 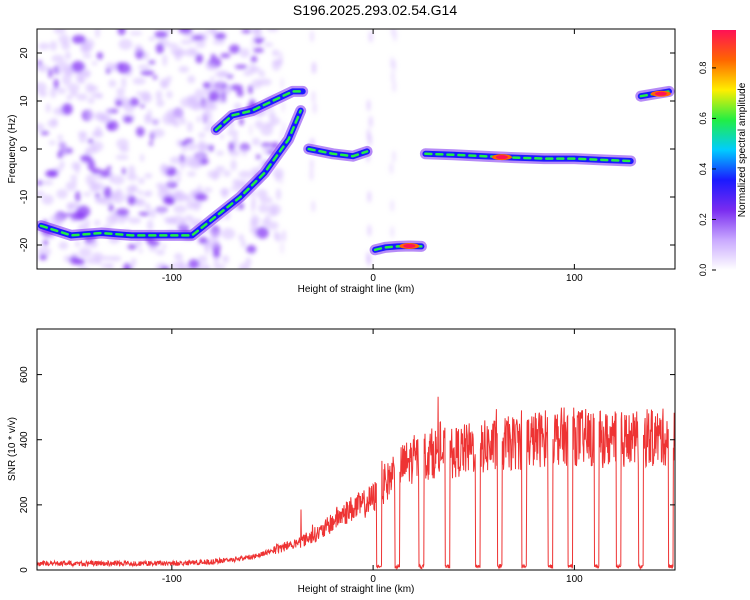 What do you see at coordinates (24, 504) in the screenshot?
I see `y-tick-label: 200` at bounding box center [24, 504].